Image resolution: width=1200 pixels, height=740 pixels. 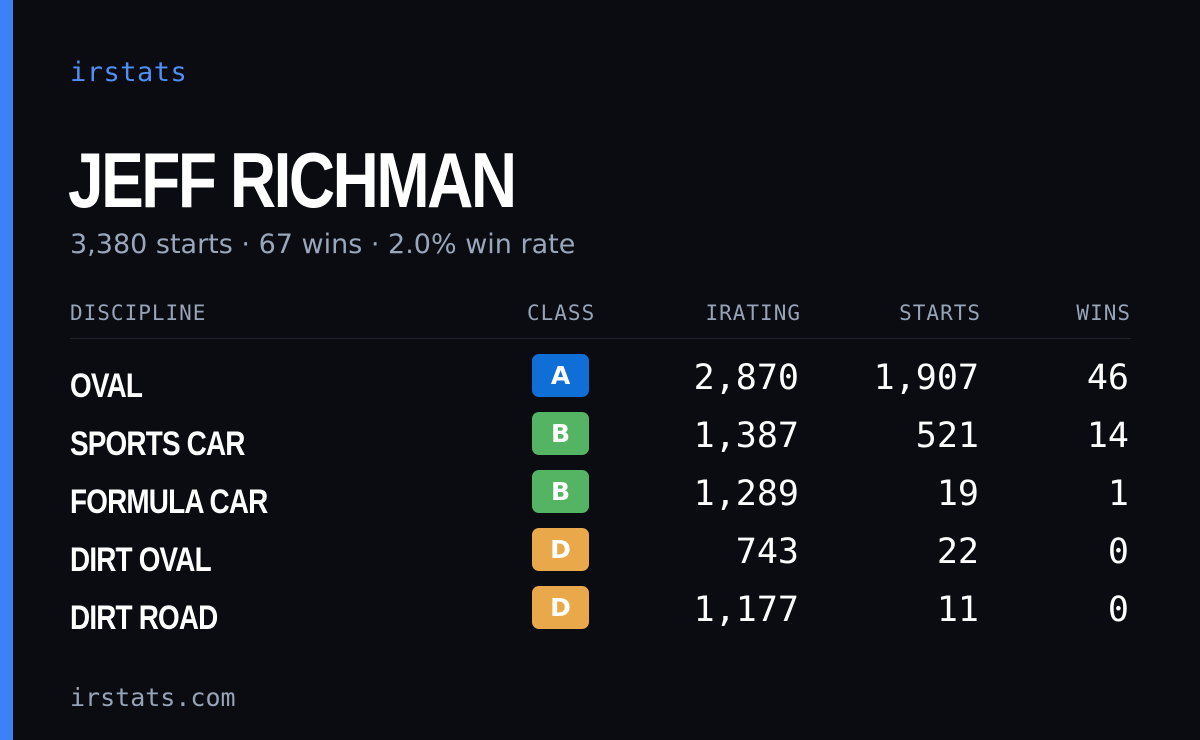 I want to click on header-discipline: DISCIPLINE, so click(x=138, y=313).